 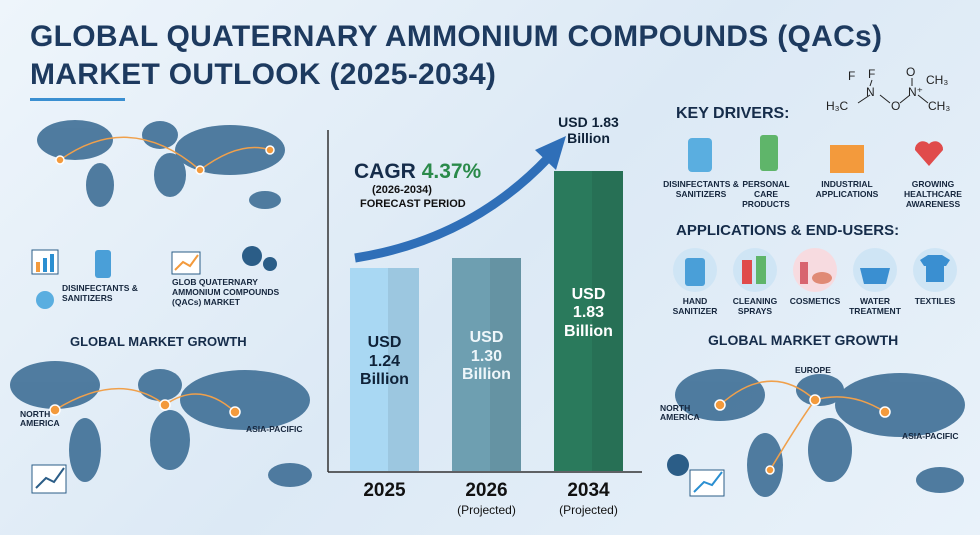 What do you see at coordinates (813, 370) in the screenshot?
I see `region-label: EUROPE` at bounding box center [813, 370].